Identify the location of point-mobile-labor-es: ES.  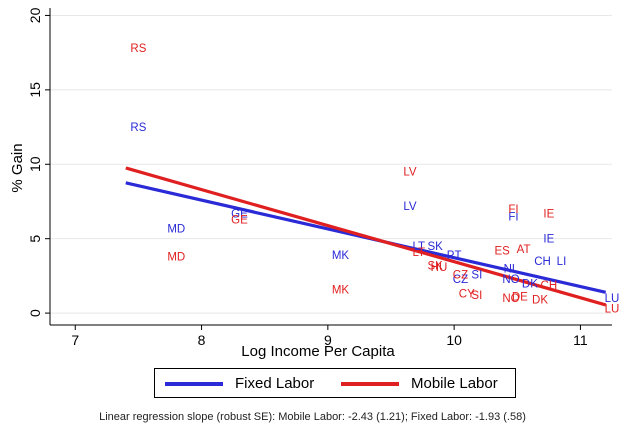
(502, 252).